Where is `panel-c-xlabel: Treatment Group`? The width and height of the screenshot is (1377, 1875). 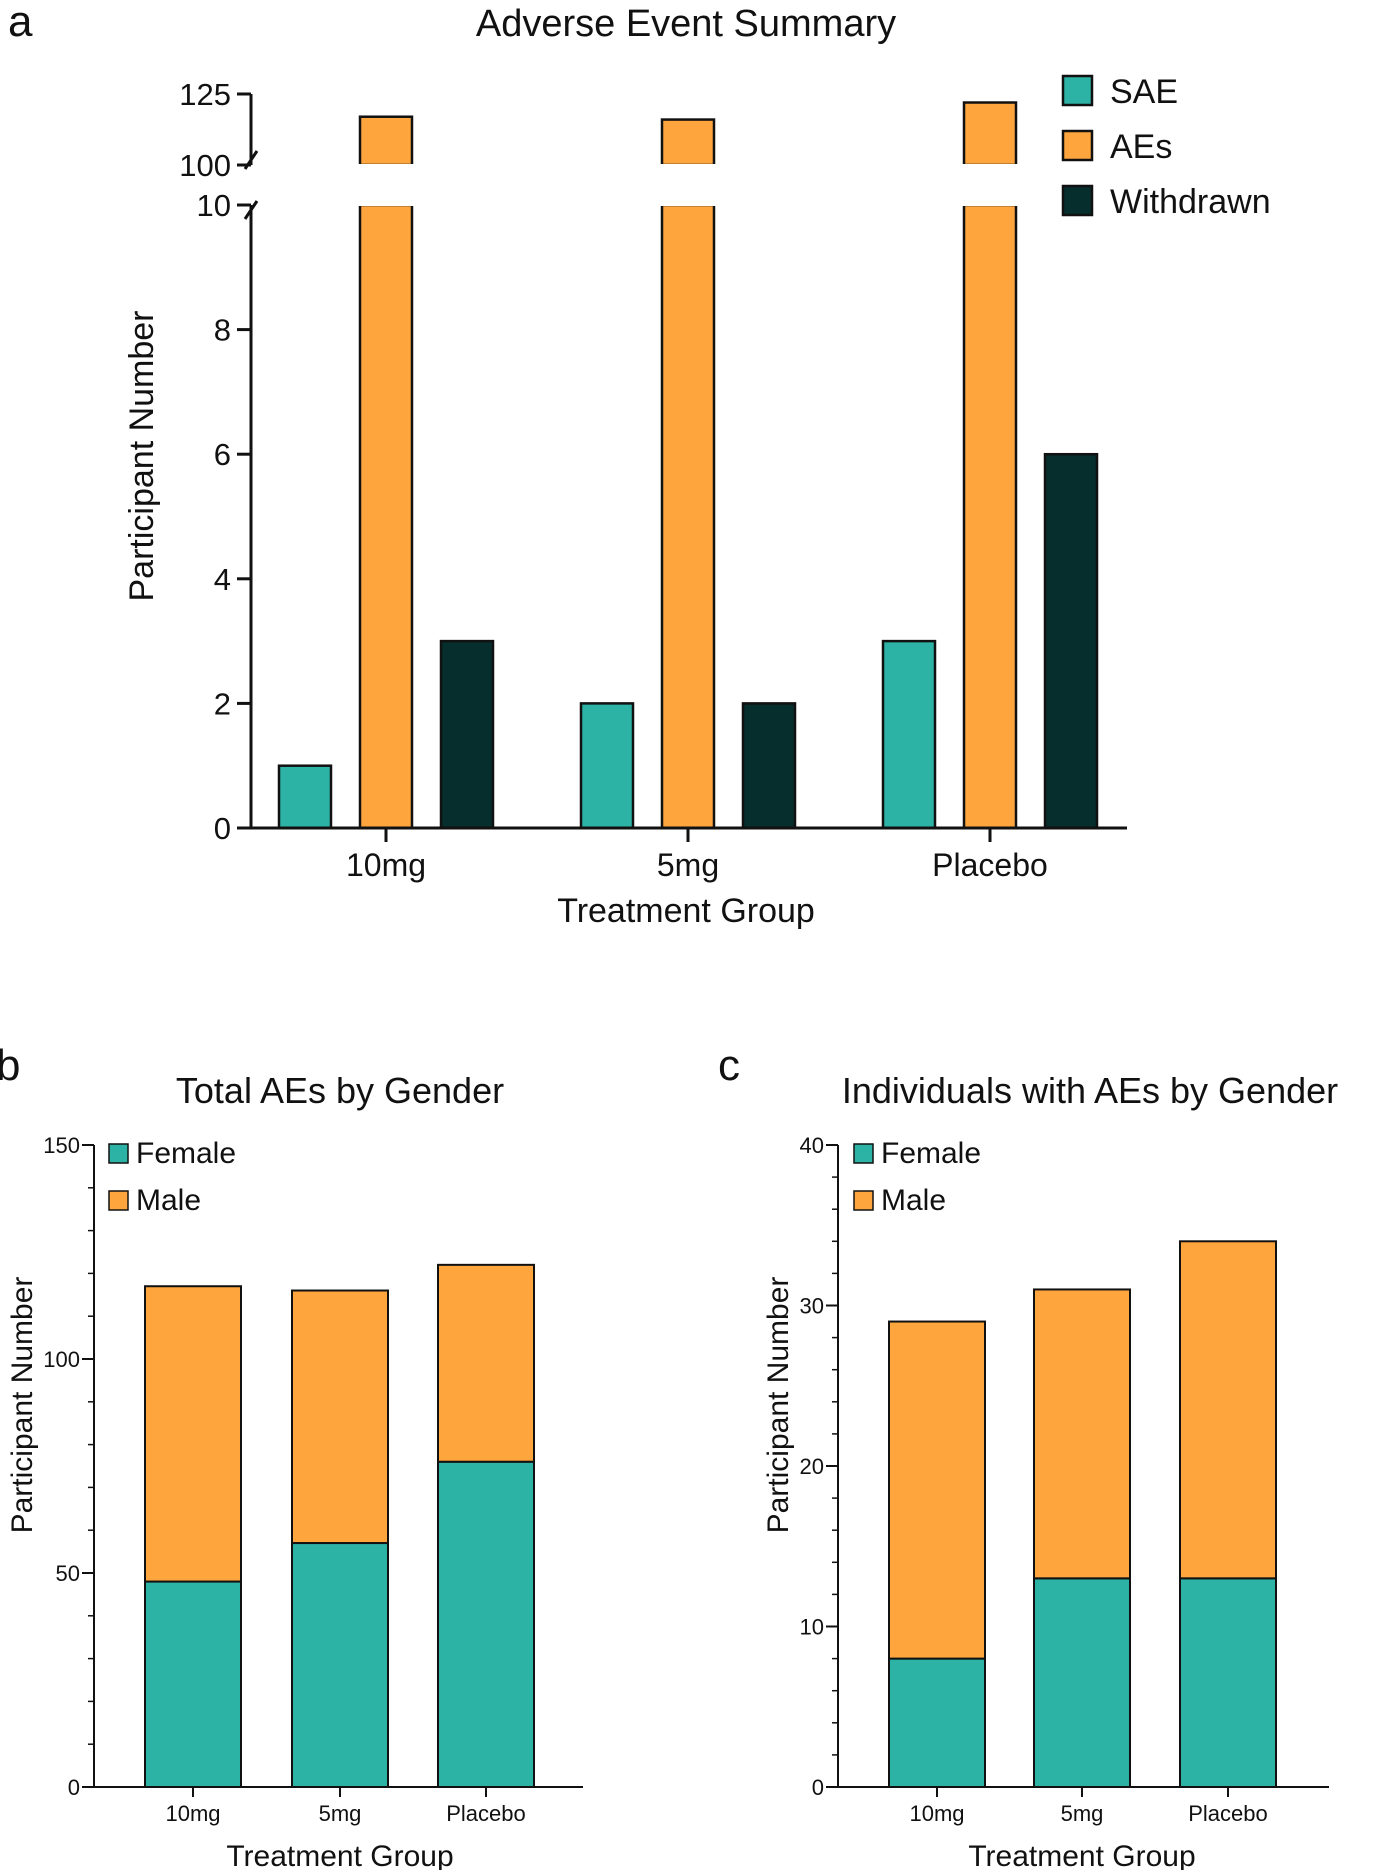 panel-c-xlabel: Treatment Group is located at coordinates (1081, 1855).